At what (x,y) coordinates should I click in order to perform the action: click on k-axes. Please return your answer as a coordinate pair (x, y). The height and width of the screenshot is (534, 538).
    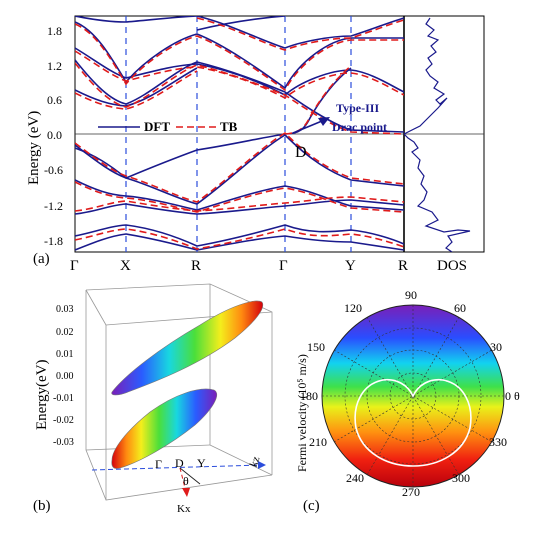
    Looking at the image, I should click on (178, 479).